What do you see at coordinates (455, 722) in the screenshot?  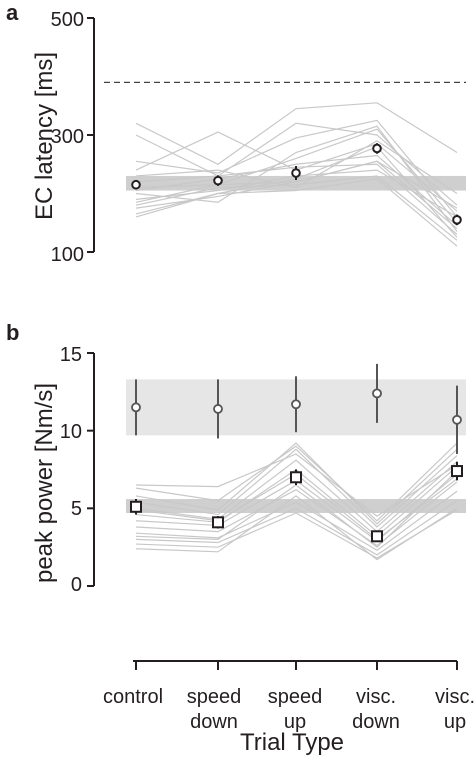 I see `category-label-visc-up-line2: up` at bounding box center [455, 722].